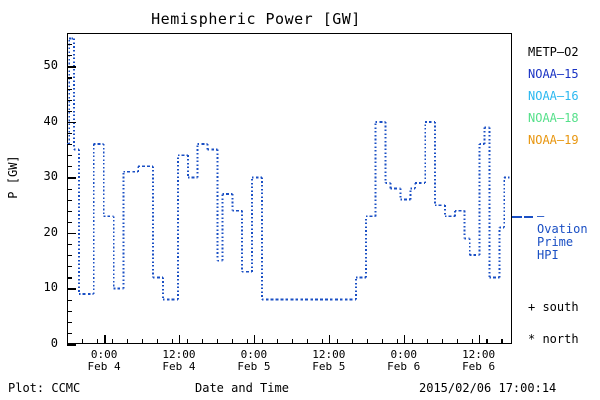  I want to click on legend-item-satellite: NOAA—19, so click(553, 140).